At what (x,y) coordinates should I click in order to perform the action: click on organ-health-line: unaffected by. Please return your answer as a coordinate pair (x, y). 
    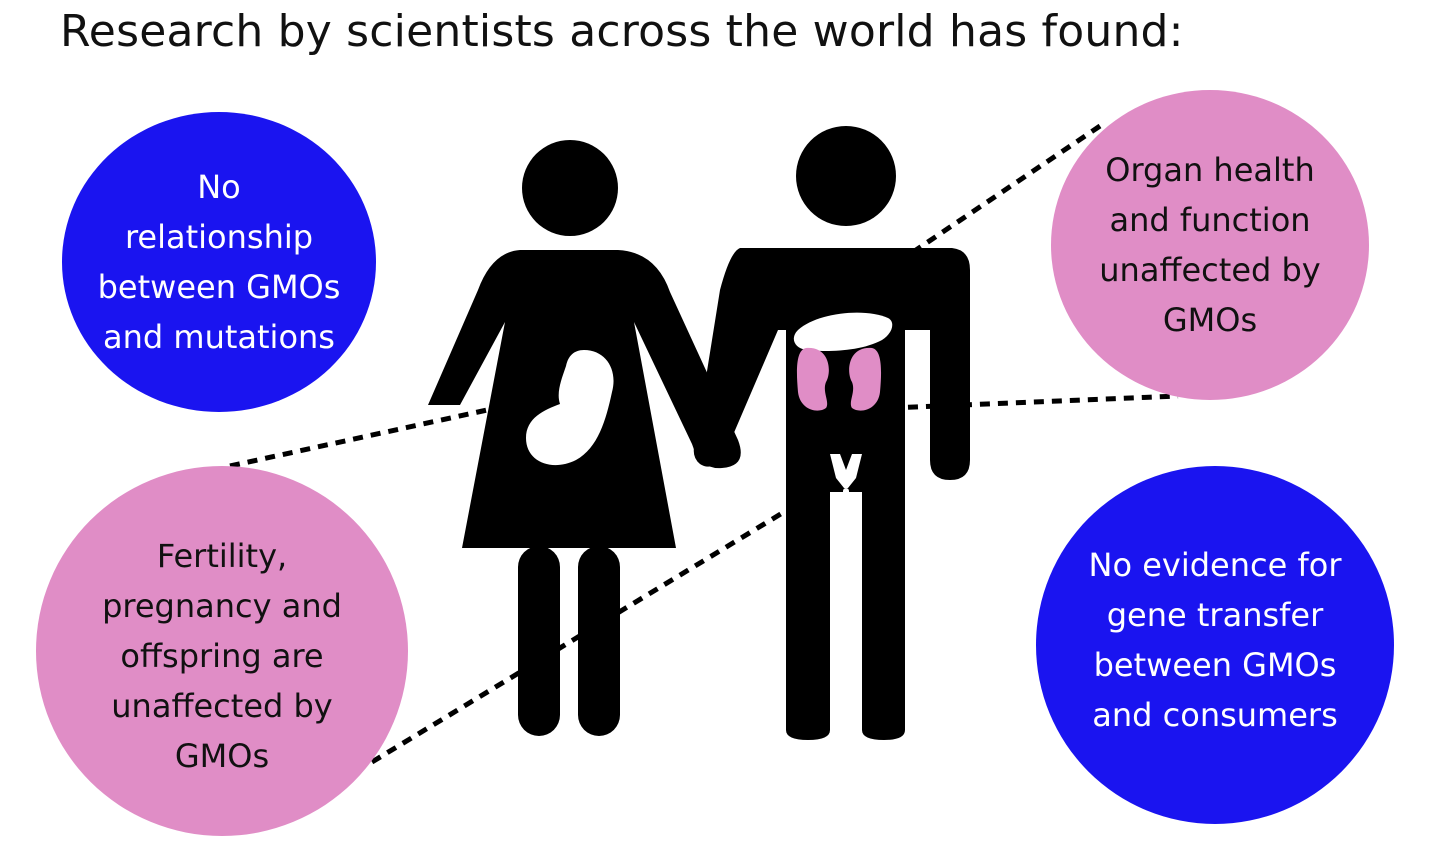
    Looking at the image, I should click on (1210, 270).